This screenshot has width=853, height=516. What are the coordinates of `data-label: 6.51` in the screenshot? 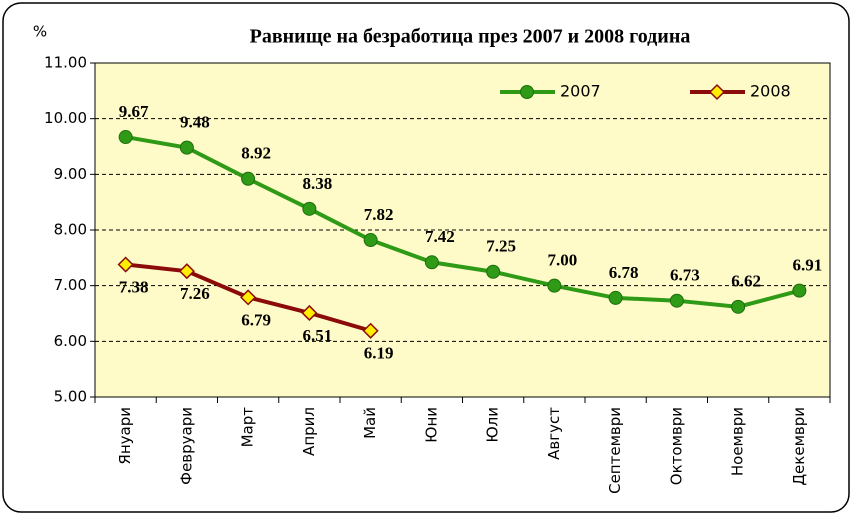 It's located at (318, 335).